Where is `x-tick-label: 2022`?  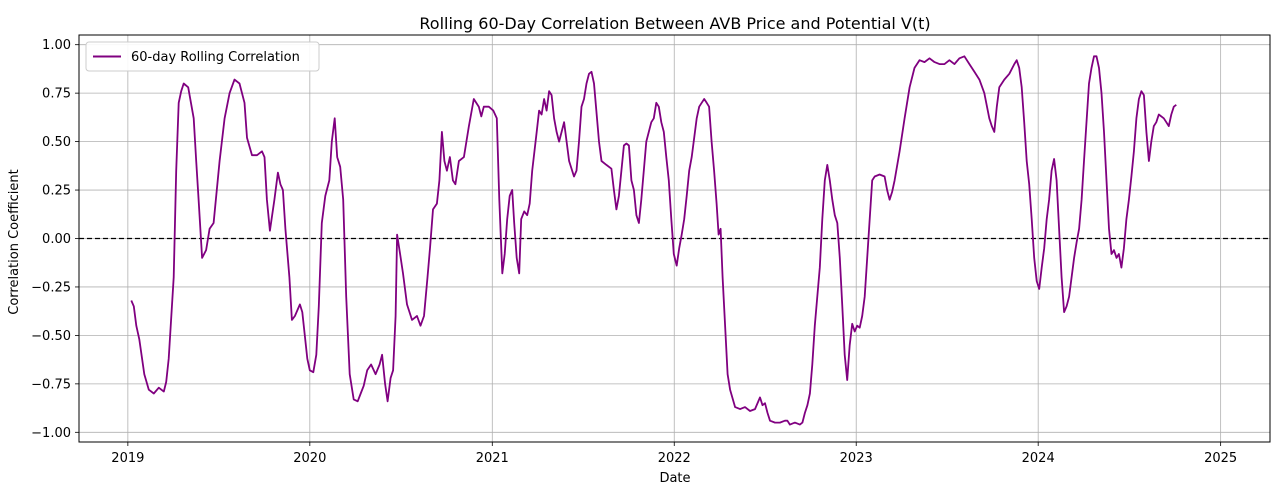 x-tick-label: 2022 is located at coordinates (674, 458).